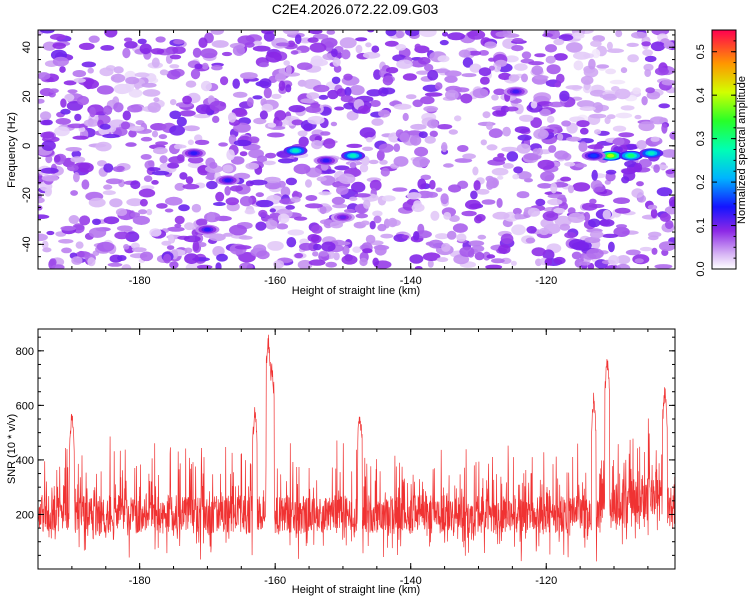 This screenshot has width=750, height=600. I want to click on snr-y-axis-label: SNR (10 * v/v), so click(12, 449).